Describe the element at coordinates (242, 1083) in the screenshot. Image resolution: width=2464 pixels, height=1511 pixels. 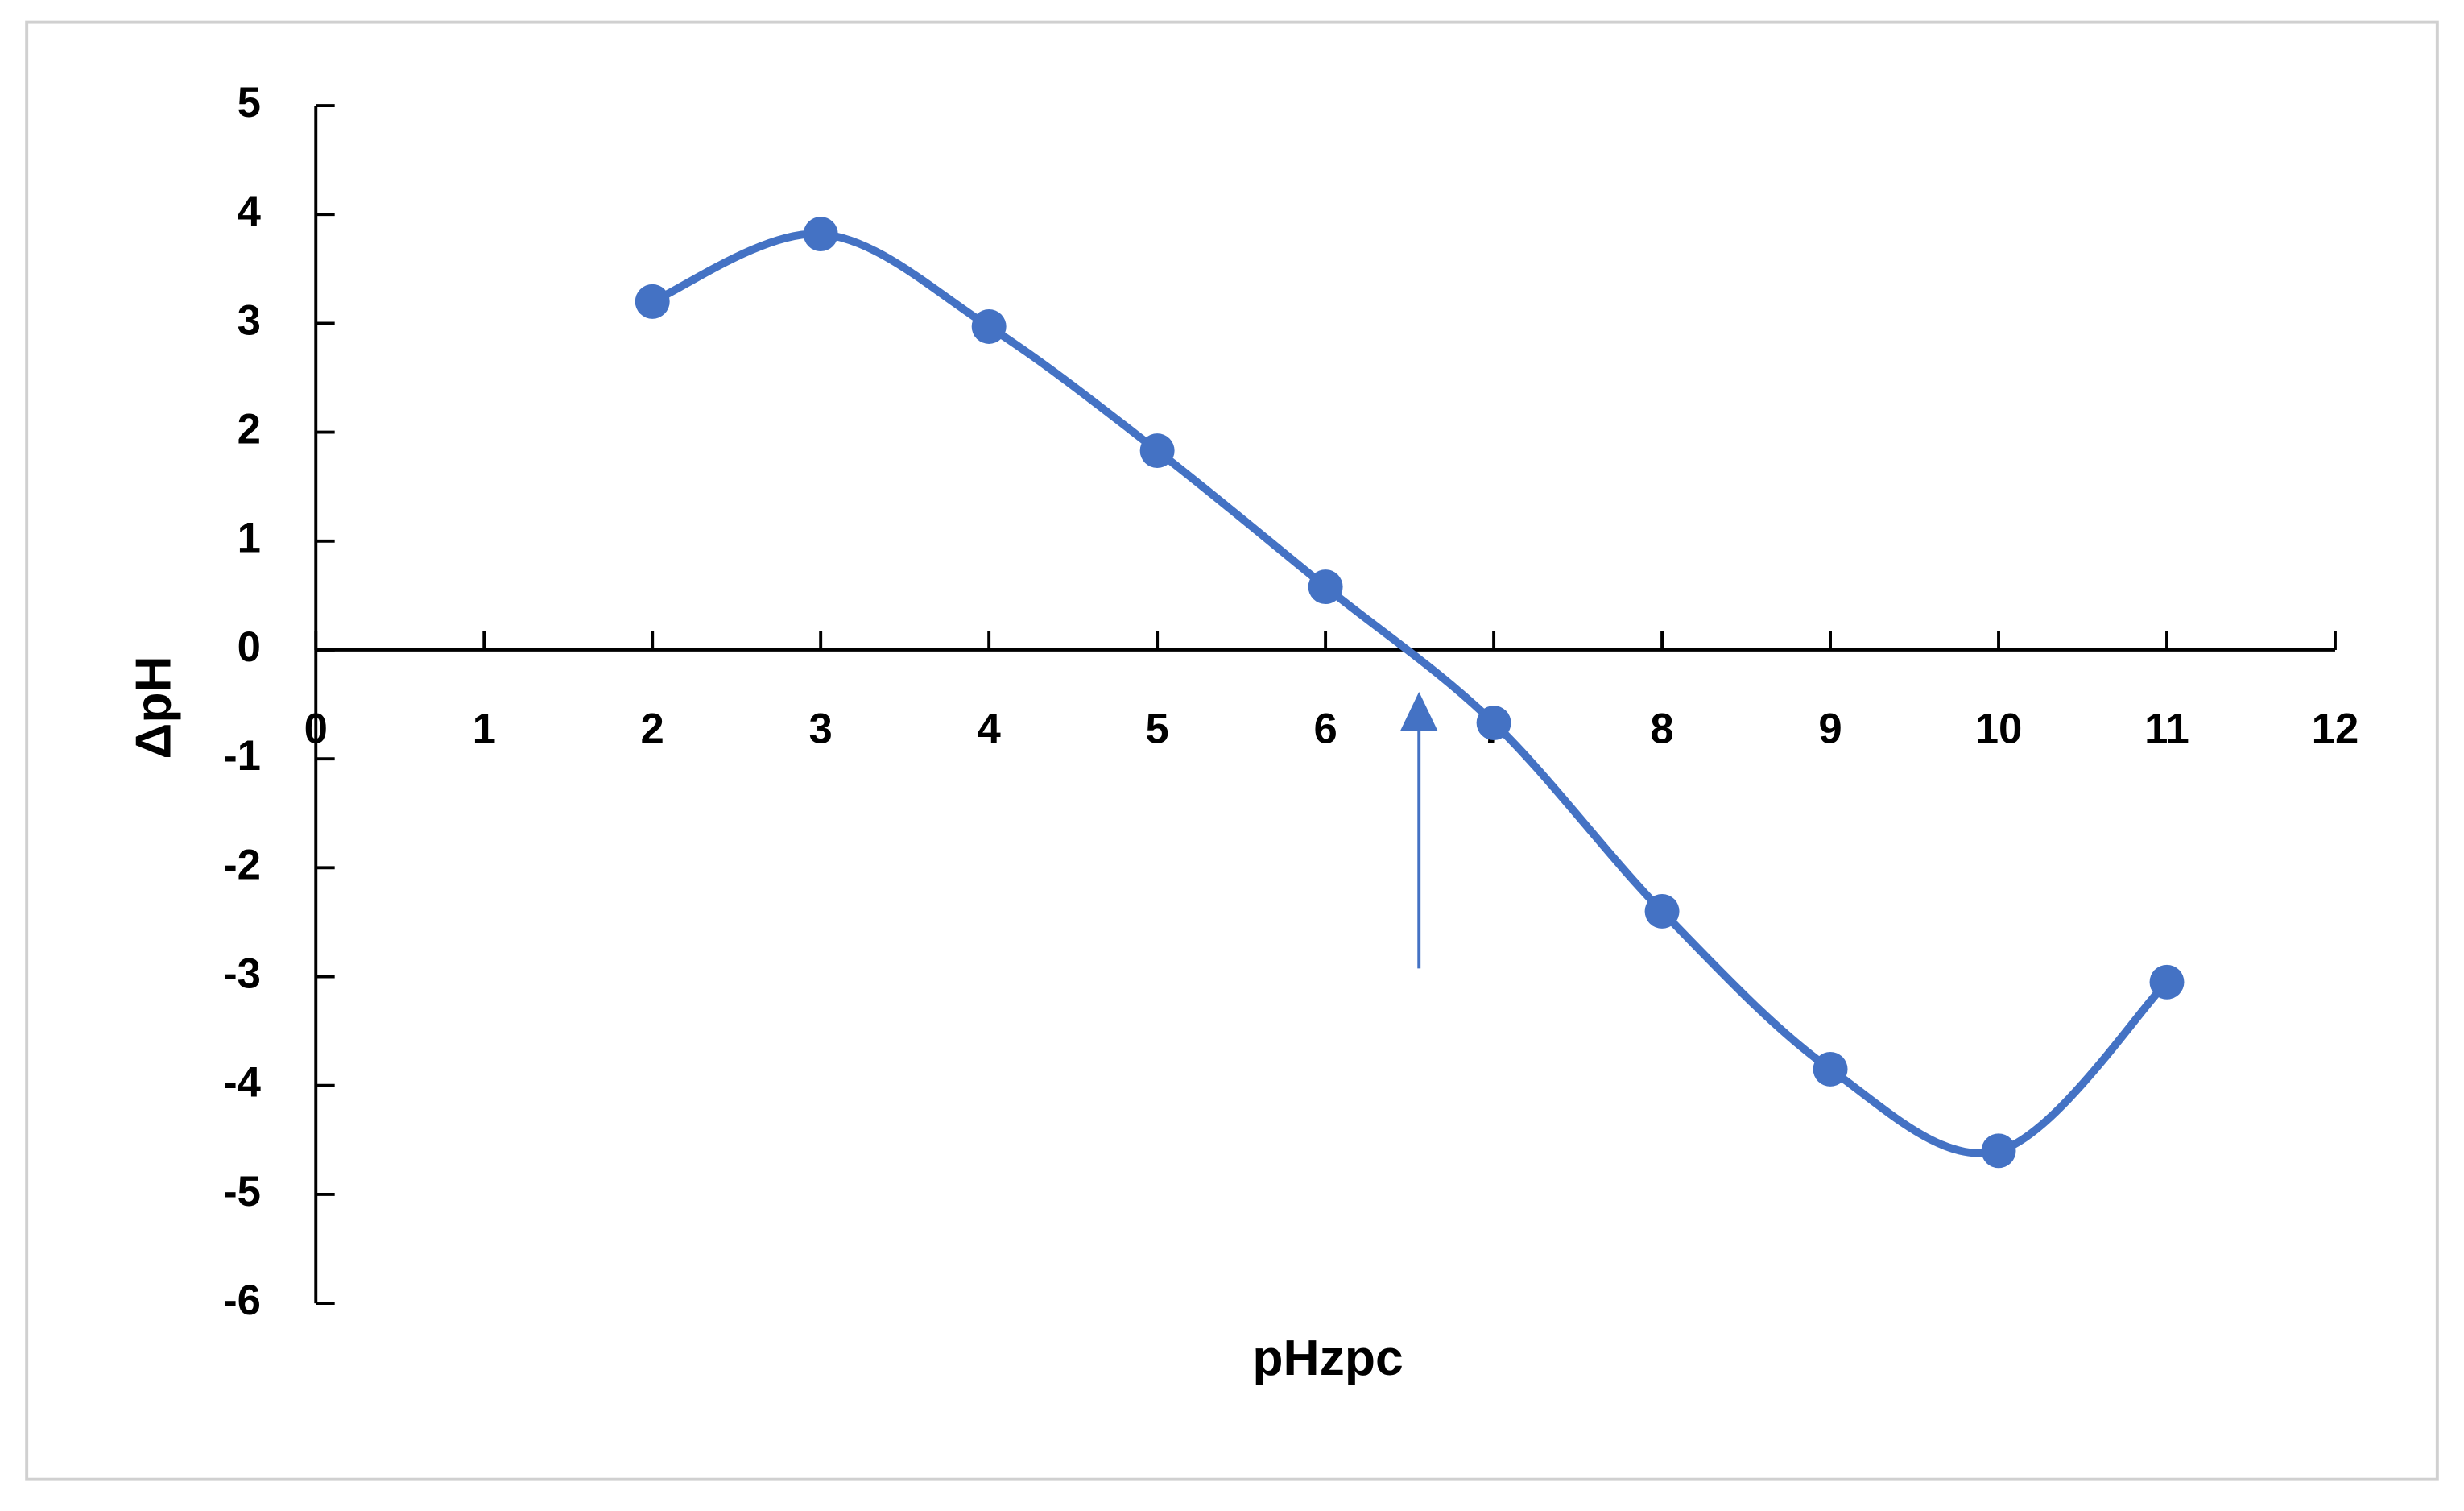
I see `y-tick-label: -4` at that location.